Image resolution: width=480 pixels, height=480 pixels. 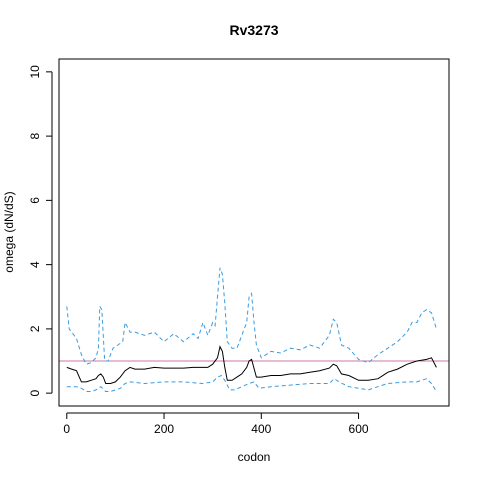 What do you see at coordinates (35, 392) in the screenshot?
I see `y-tick-label: 0` at bounding box center [35, 392].